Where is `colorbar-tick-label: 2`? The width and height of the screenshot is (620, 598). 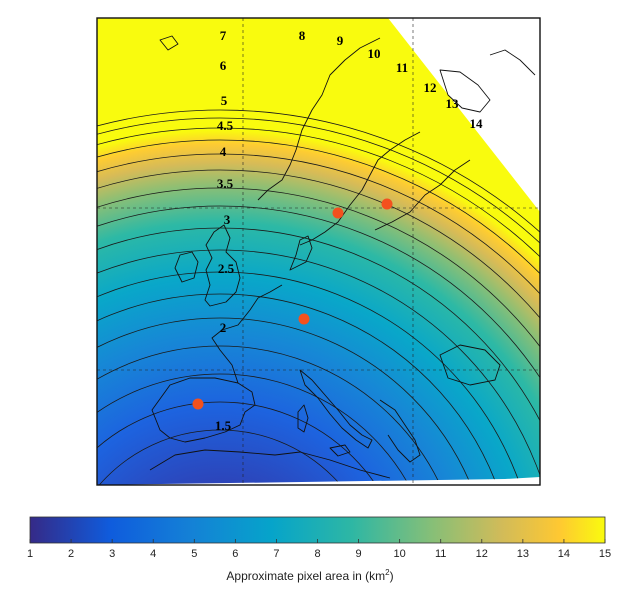 colorbar-tick-label: 2 is located at coordinates (71, 554).